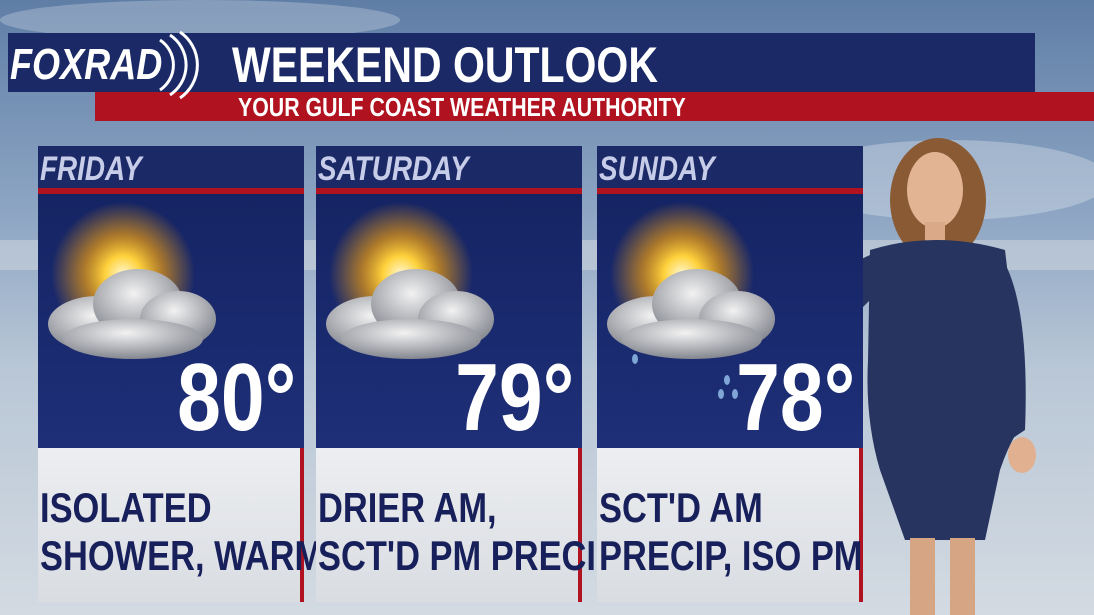  I want to click on forecast-line: ISOLATED, so click(144, 508).